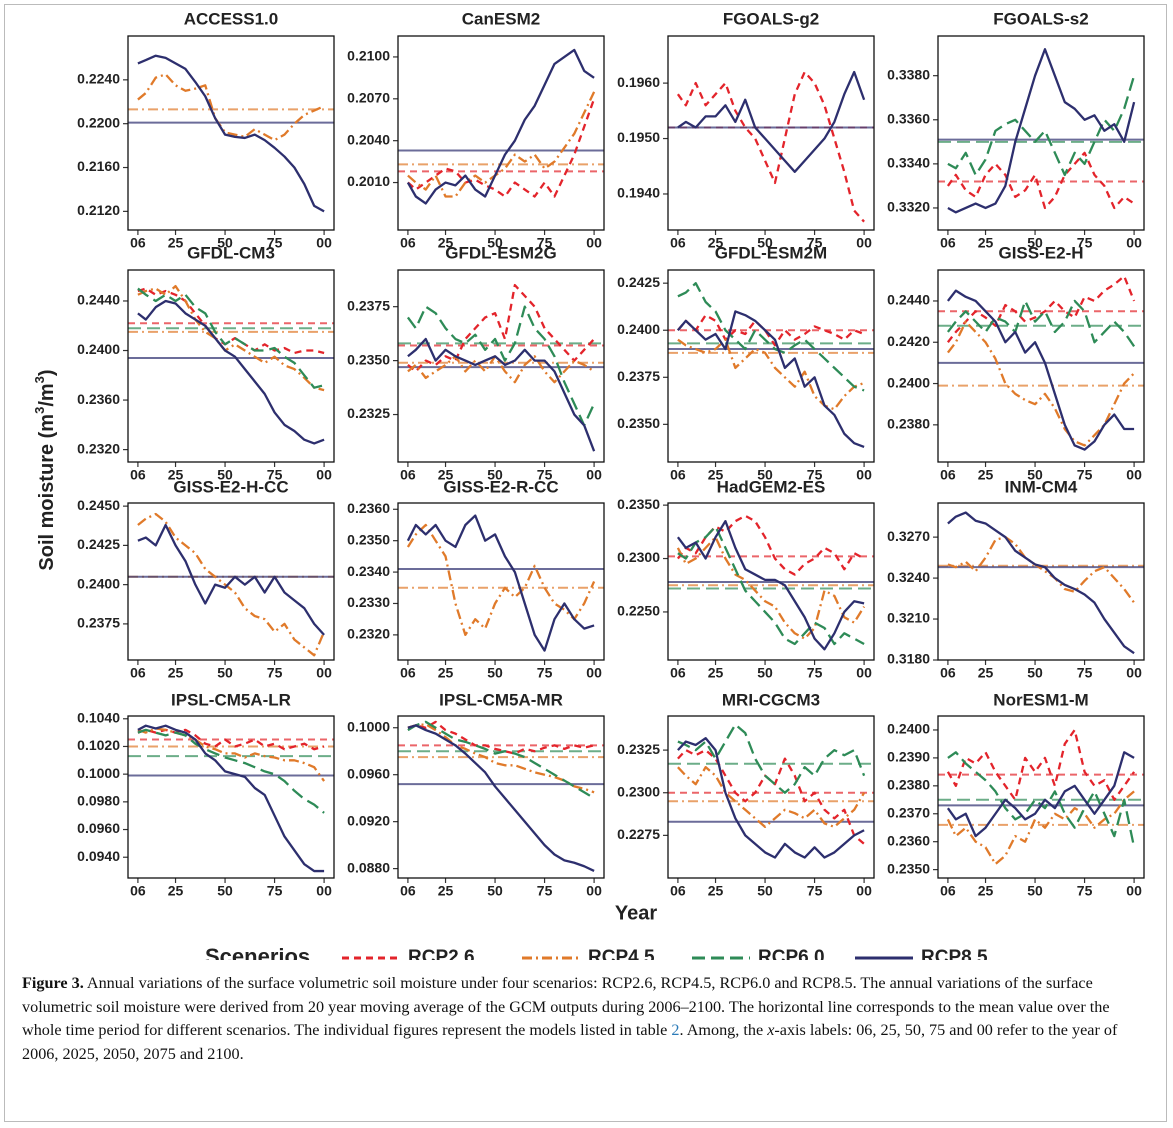 Image resolution: width=1173 pixels, height=1128 pixels. I want to click on panel-title: INM-CM4, so click(1041, 486).